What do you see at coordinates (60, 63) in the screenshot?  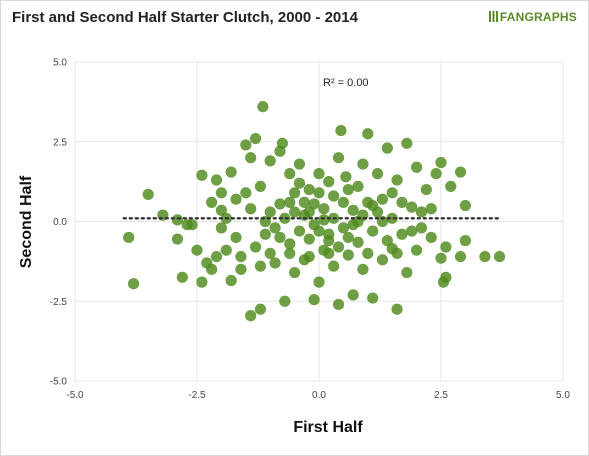 I see `y-tick-label: 5.0` at bounding box center [60, 63].